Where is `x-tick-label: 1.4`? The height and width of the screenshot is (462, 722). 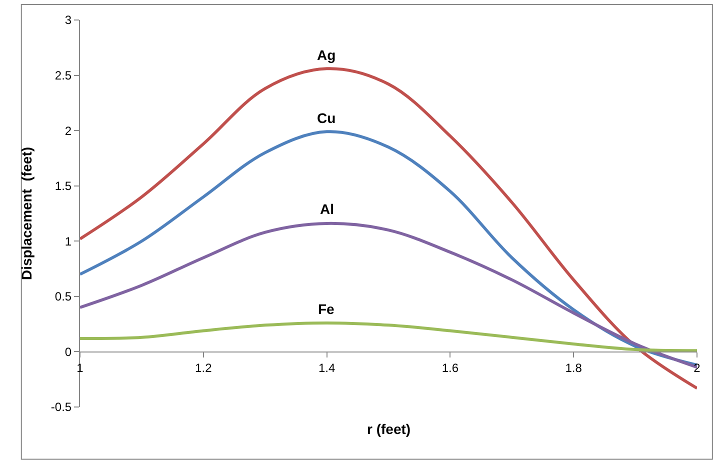 x-tick-label: 1.4 is located at coordinates (327, 368).